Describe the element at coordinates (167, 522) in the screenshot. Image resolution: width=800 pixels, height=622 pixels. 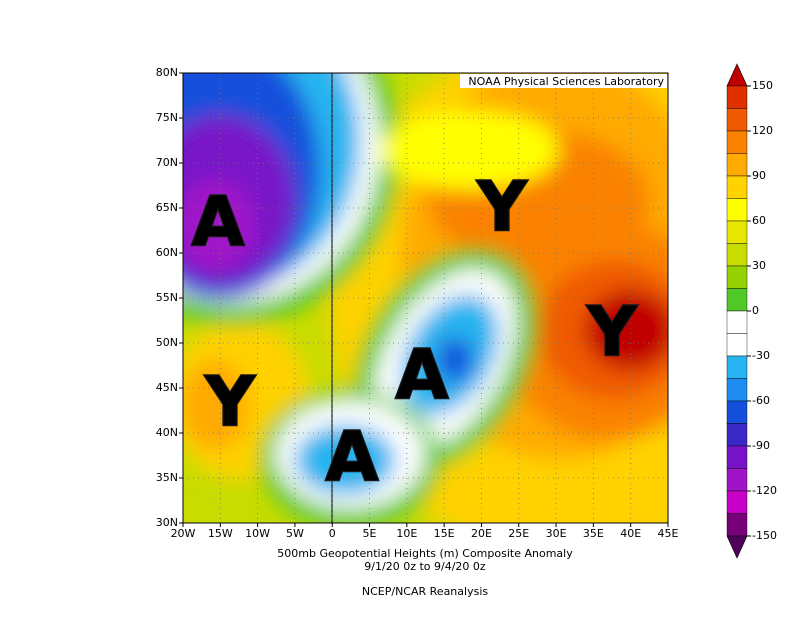
I see `lat-label: 30N` at that location.